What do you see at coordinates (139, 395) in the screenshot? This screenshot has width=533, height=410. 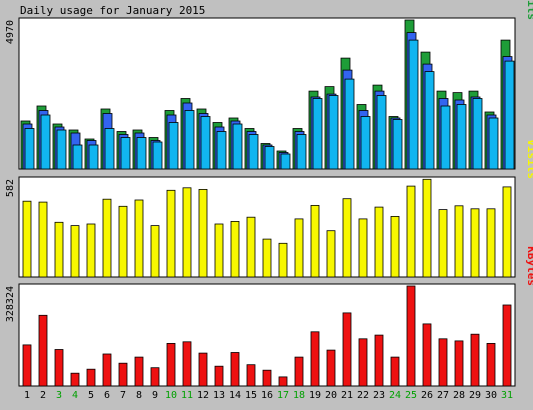 I see `xtick-label-8: 8` at bounding box center [139, 395].